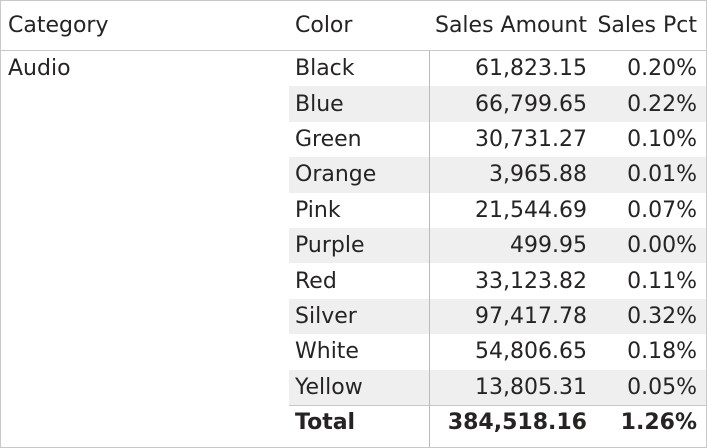 The width and height of the screenshot is (707, 448). I want to click on color-cell: Red, so click(316, 281).